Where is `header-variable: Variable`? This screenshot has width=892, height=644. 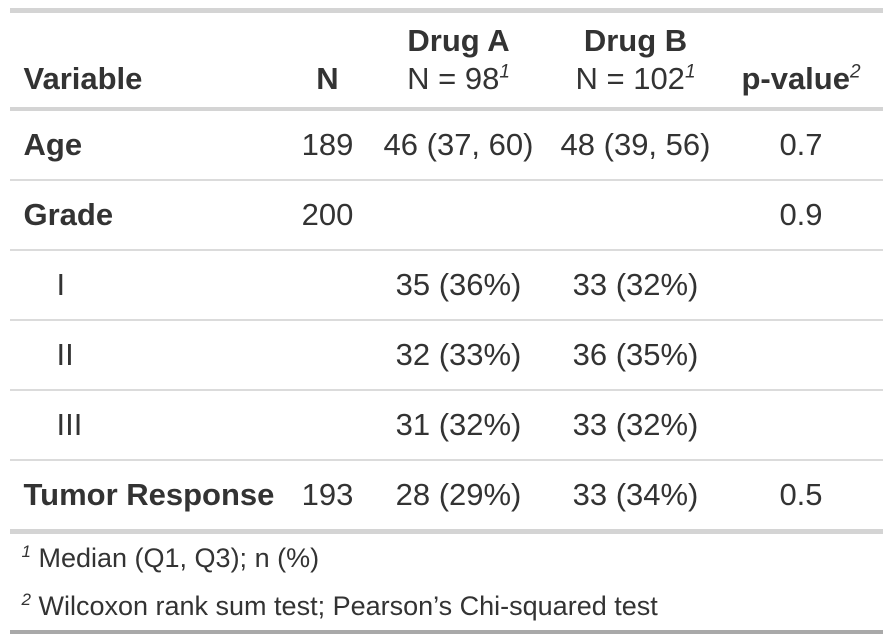 header-variable: Variable is located at coordinates (83, 78).